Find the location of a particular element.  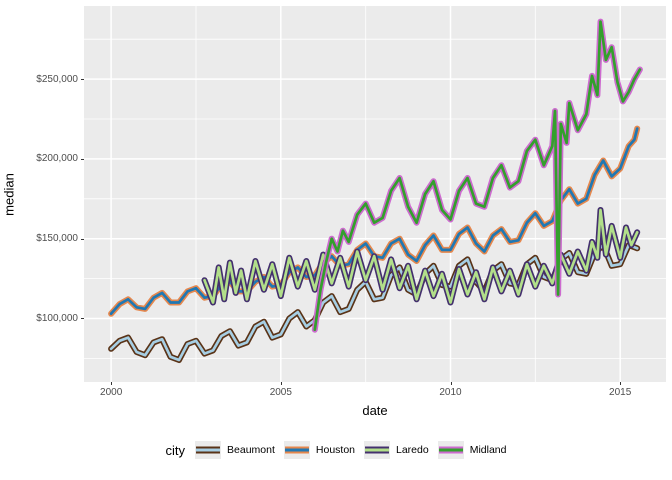

legend: city Beaumont Houston Laredo Midland is located at coordinates (336, 450).